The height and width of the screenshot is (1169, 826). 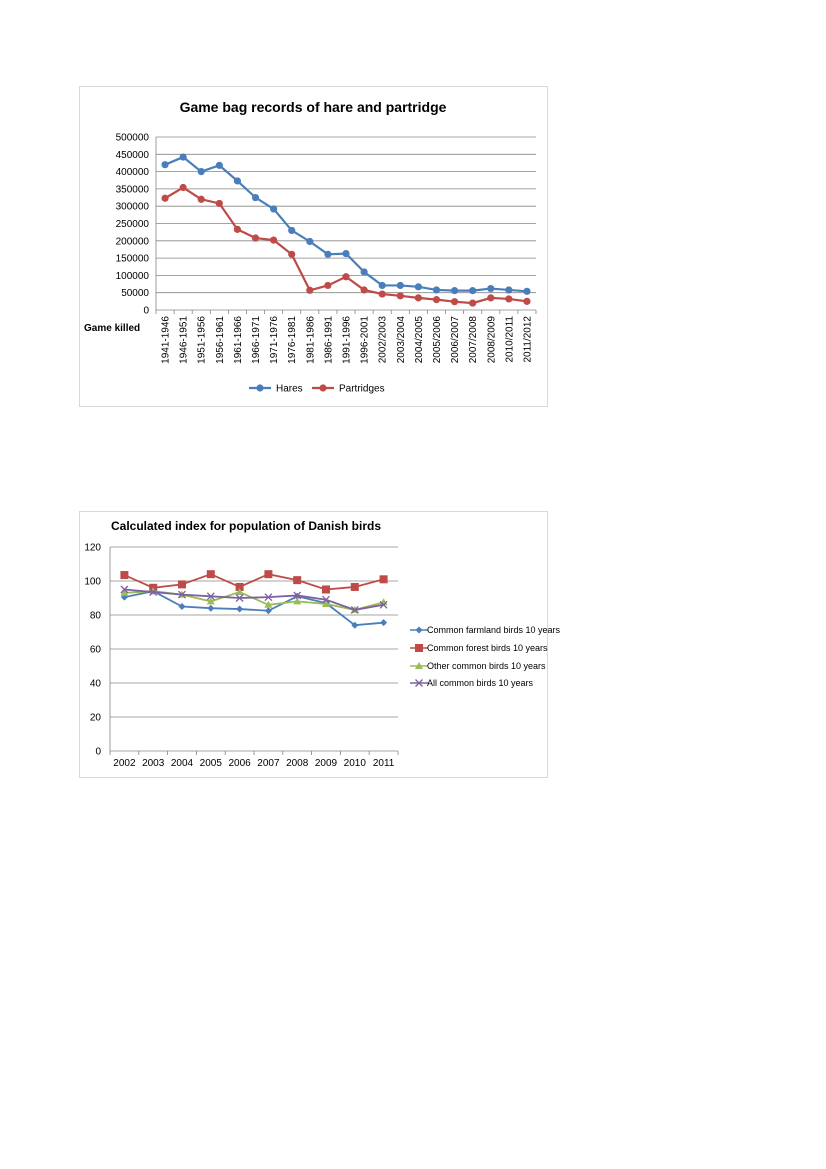 I want to click on x-tick-label: 1941-1946, so click(x=166, y=340).